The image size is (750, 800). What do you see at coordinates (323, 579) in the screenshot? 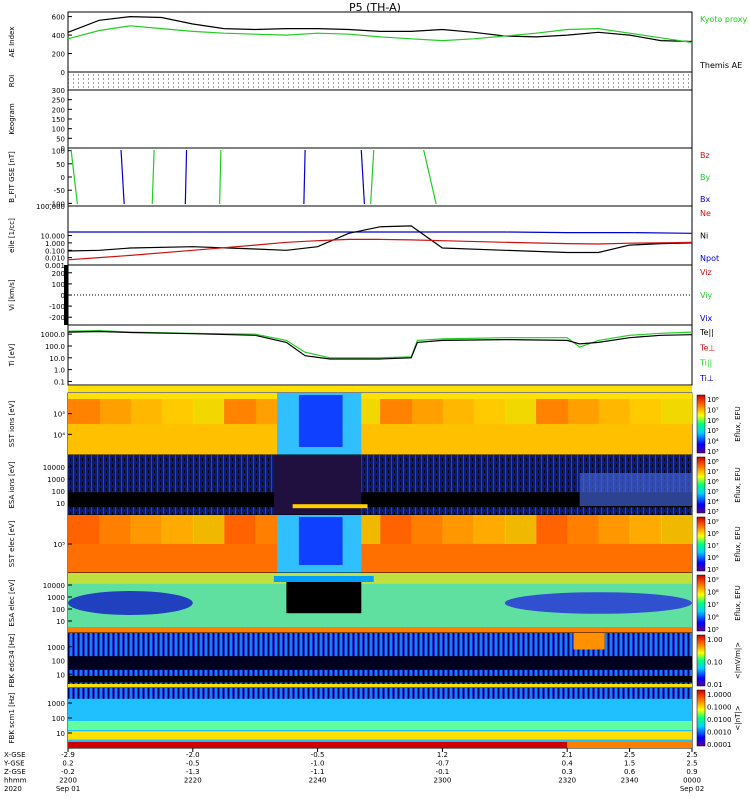
I see `heat-edge` at bounding box center [323, 579].